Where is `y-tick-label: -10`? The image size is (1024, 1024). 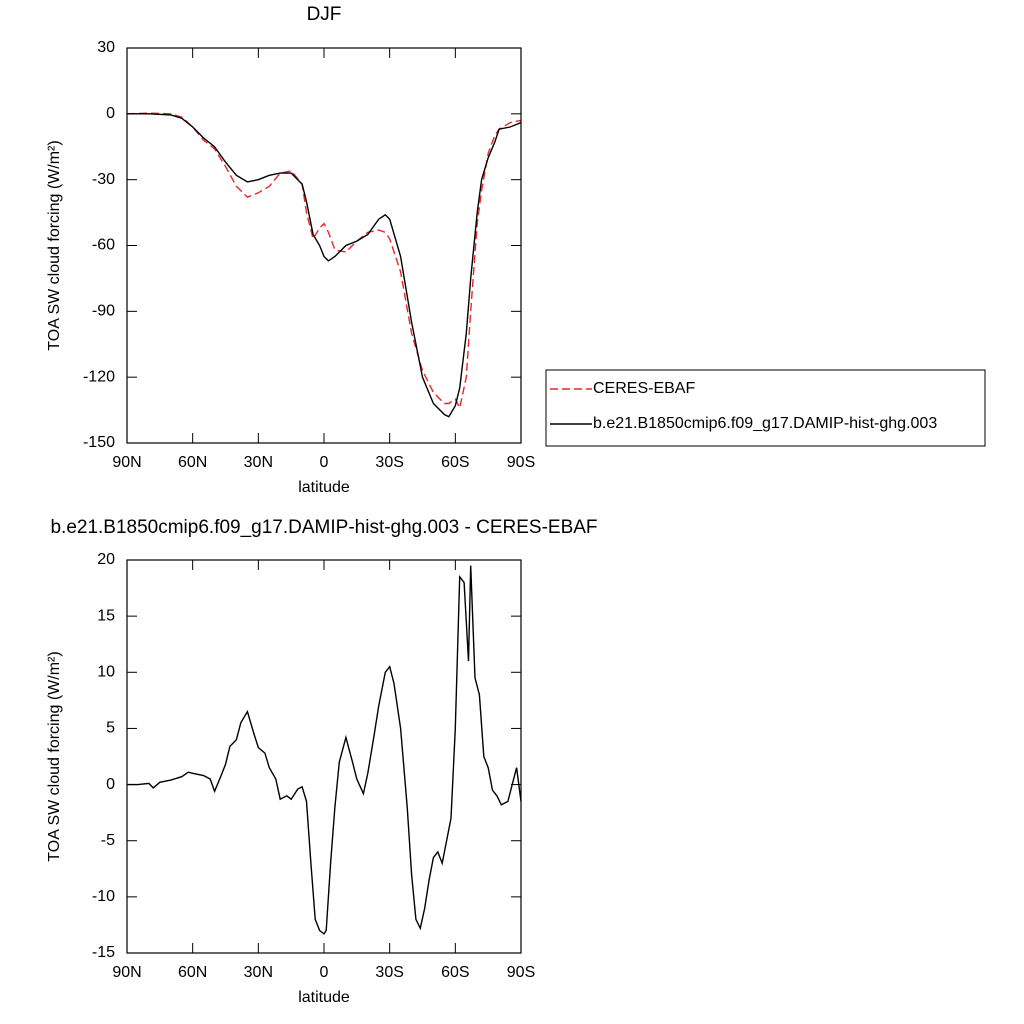 y-tick-label: -10 is located at coordinates (103, 896).